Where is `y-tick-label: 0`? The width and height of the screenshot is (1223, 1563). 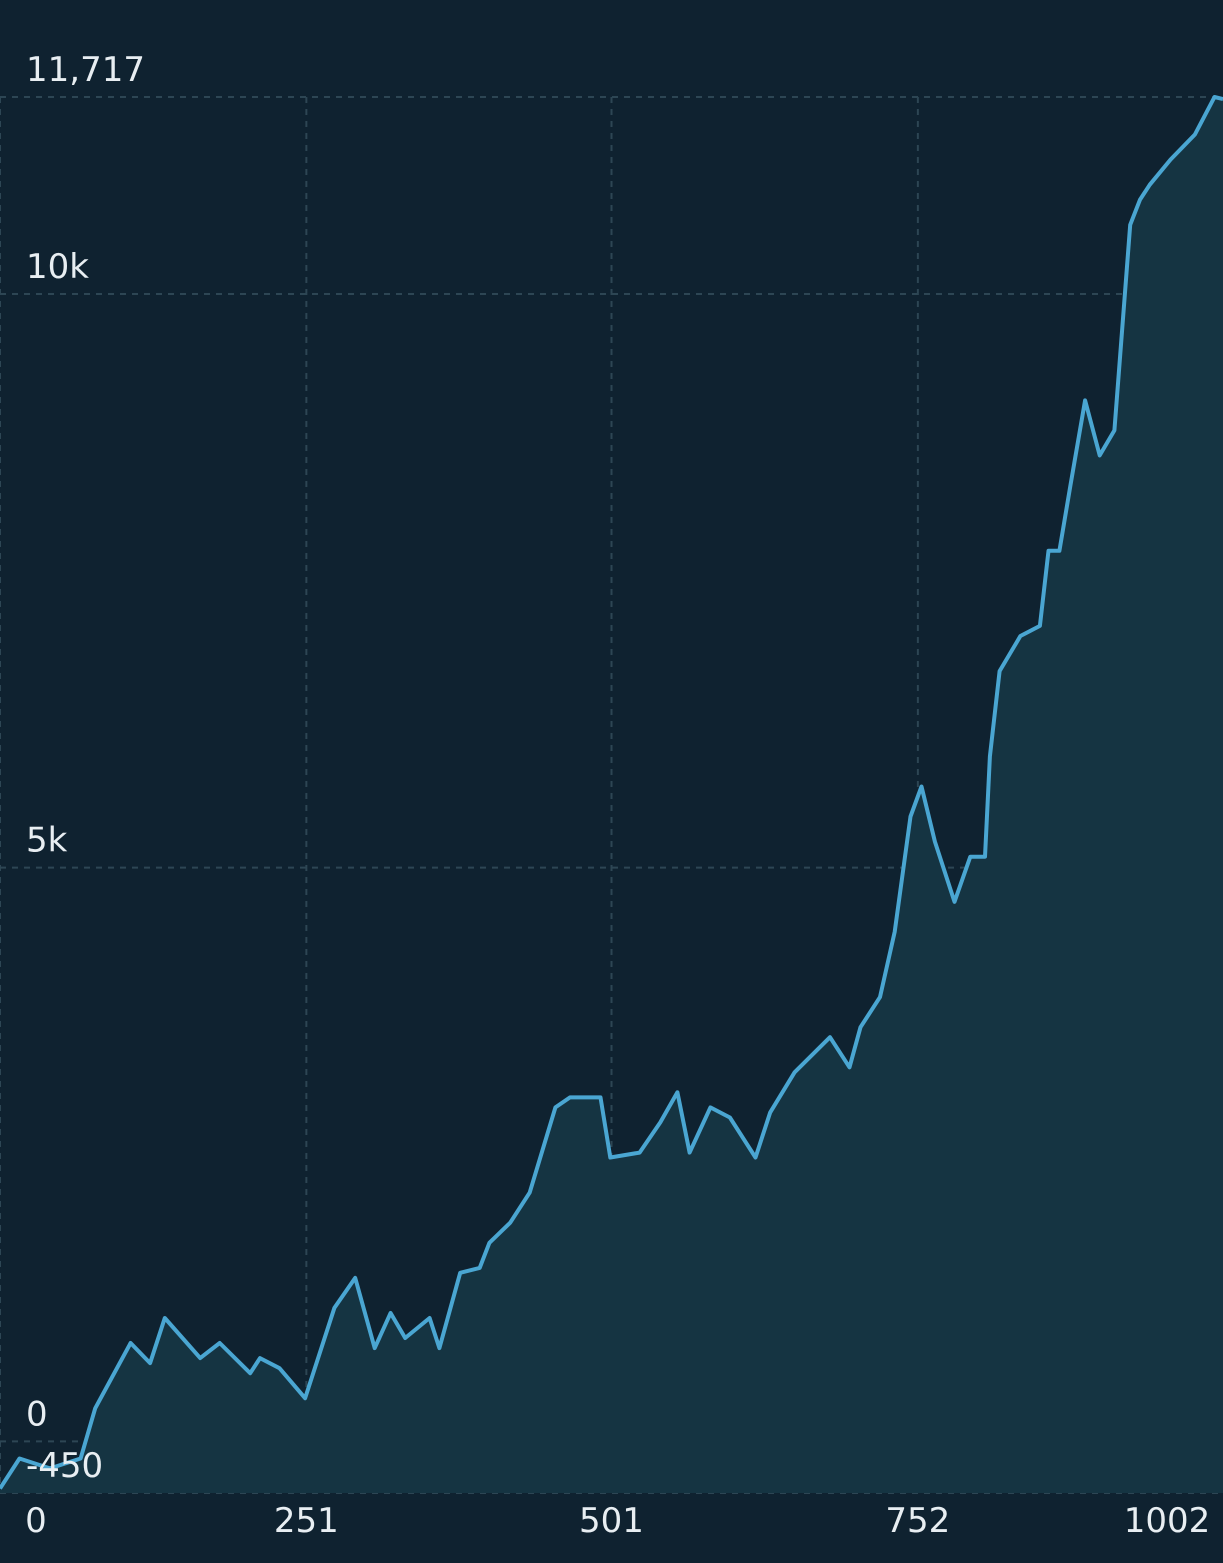
y-tick-label: 0 is located at coordinates (37, 1414).